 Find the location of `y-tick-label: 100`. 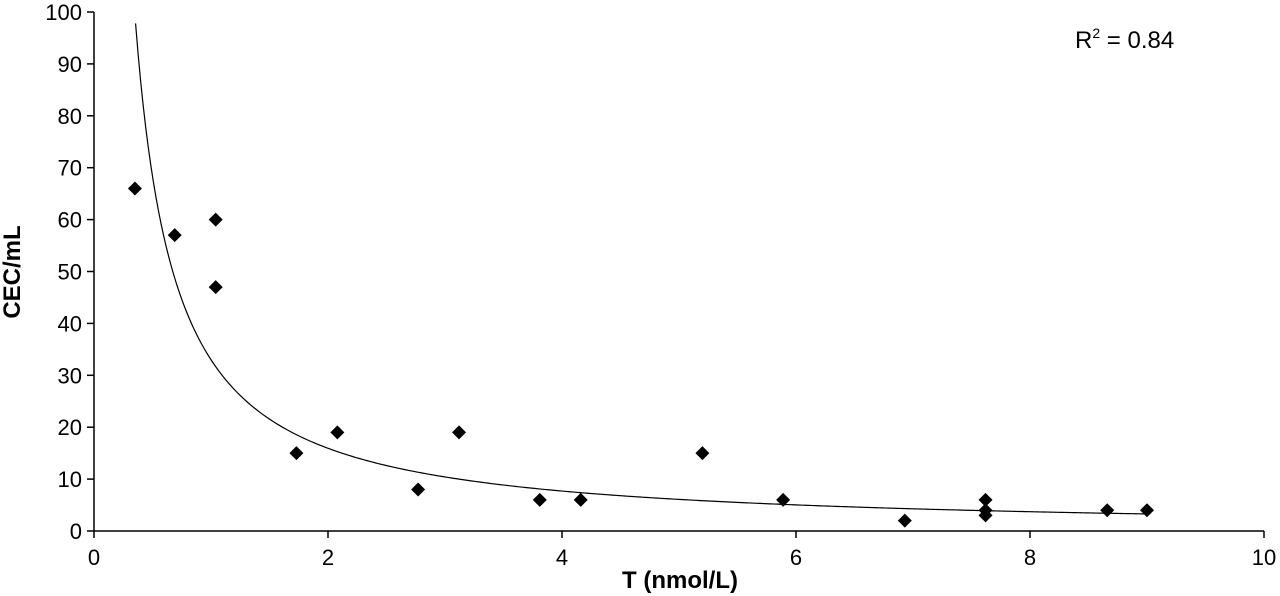

y-tick-label: 100 is located at coordinates (63, 12).